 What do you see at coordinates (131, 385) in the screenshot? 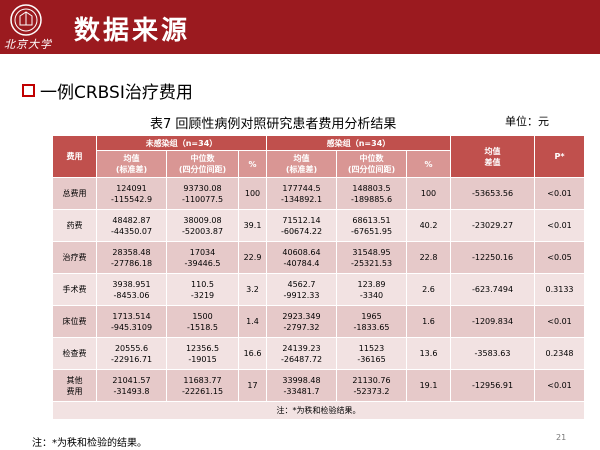
I see `cell-mean-sd: 21041.57 -31493.8` at bounding box center [131, 385].